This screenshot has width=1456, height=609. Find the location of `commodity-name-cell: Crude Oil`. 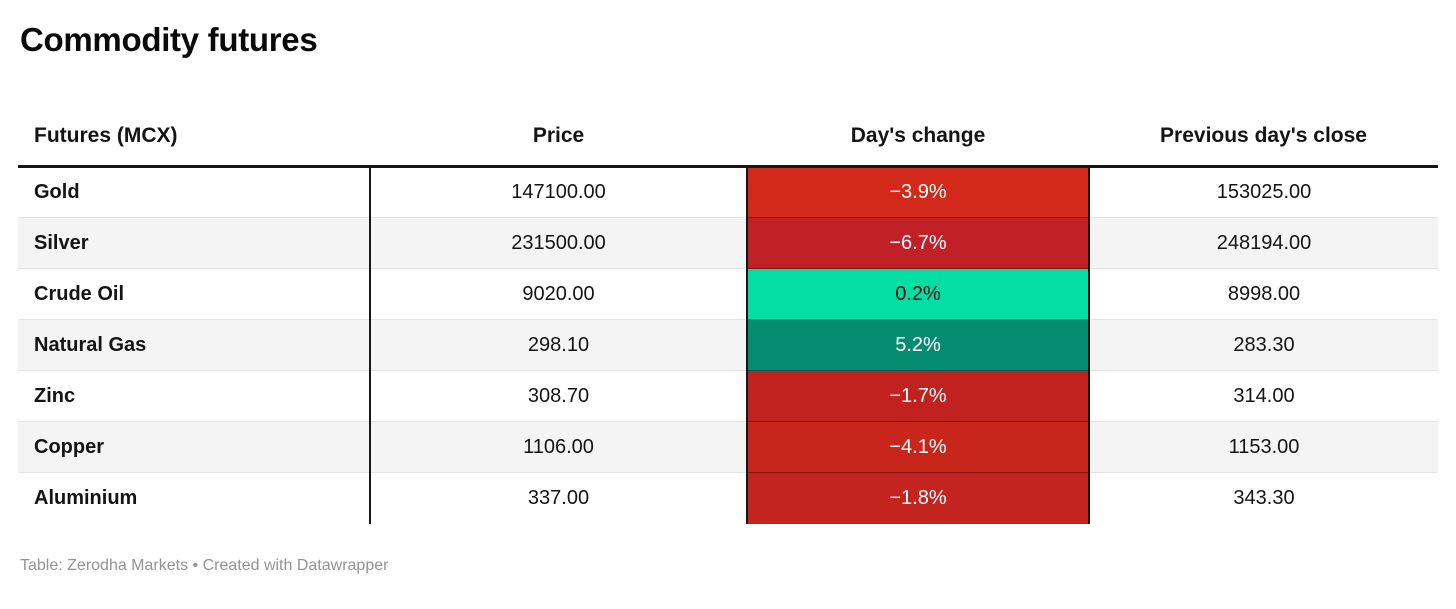

commodity-name-cell: Crude Oil is located at coordinates (194, 294).